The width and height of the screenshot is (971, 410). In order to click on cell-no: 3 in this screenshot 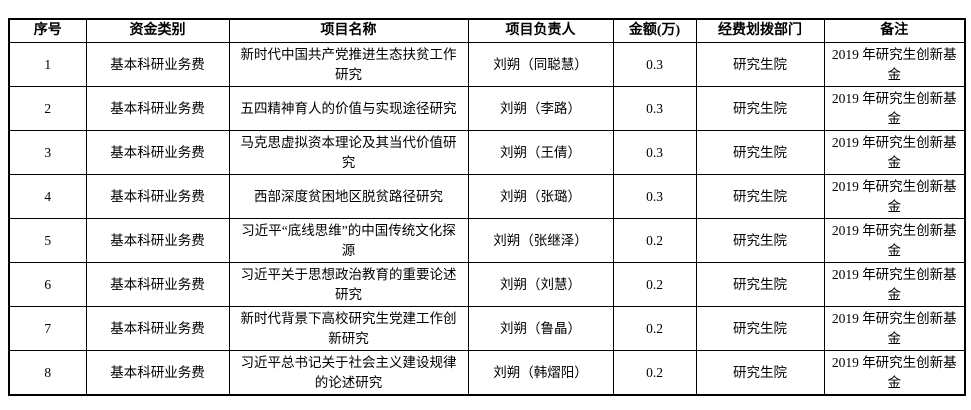, I will do `click(47, 153)`.